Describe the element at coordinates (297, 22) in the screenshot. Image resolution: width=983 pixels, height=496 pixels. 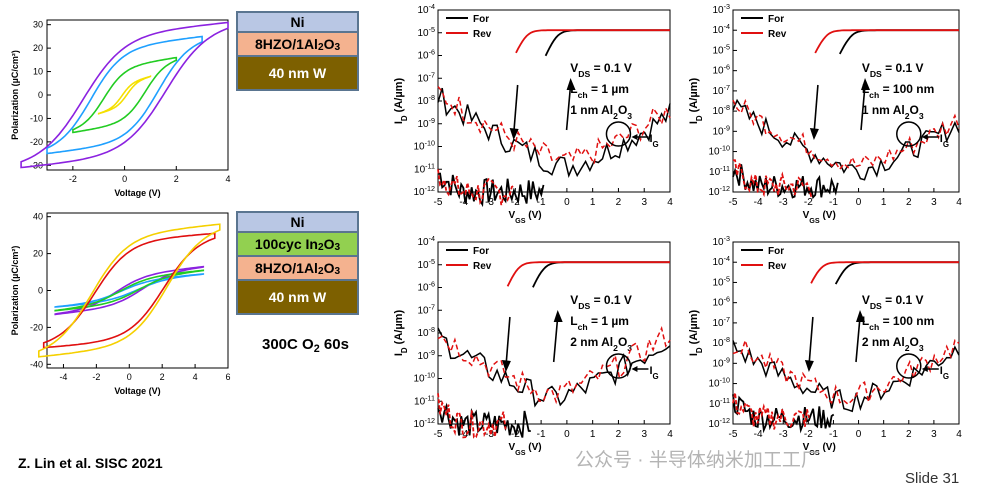
I see `stack-top-ni: Ni` at that location.